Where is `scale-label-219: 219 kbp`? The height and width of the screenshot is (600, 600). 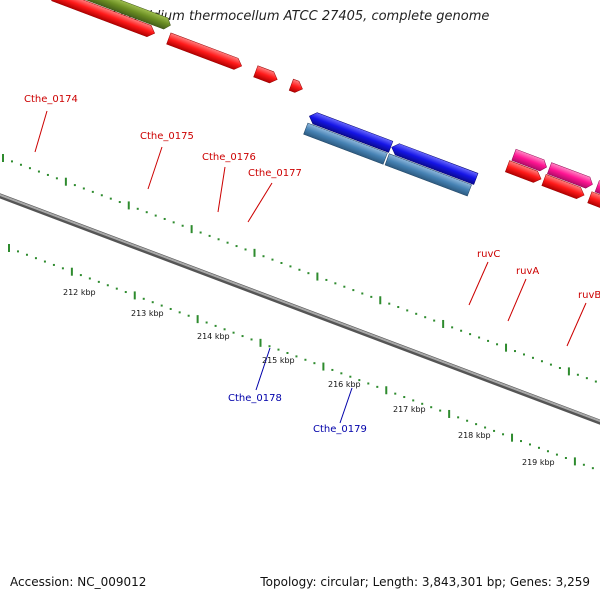
scale-label-219: 219 kbp is located at coordinates (538, 462).